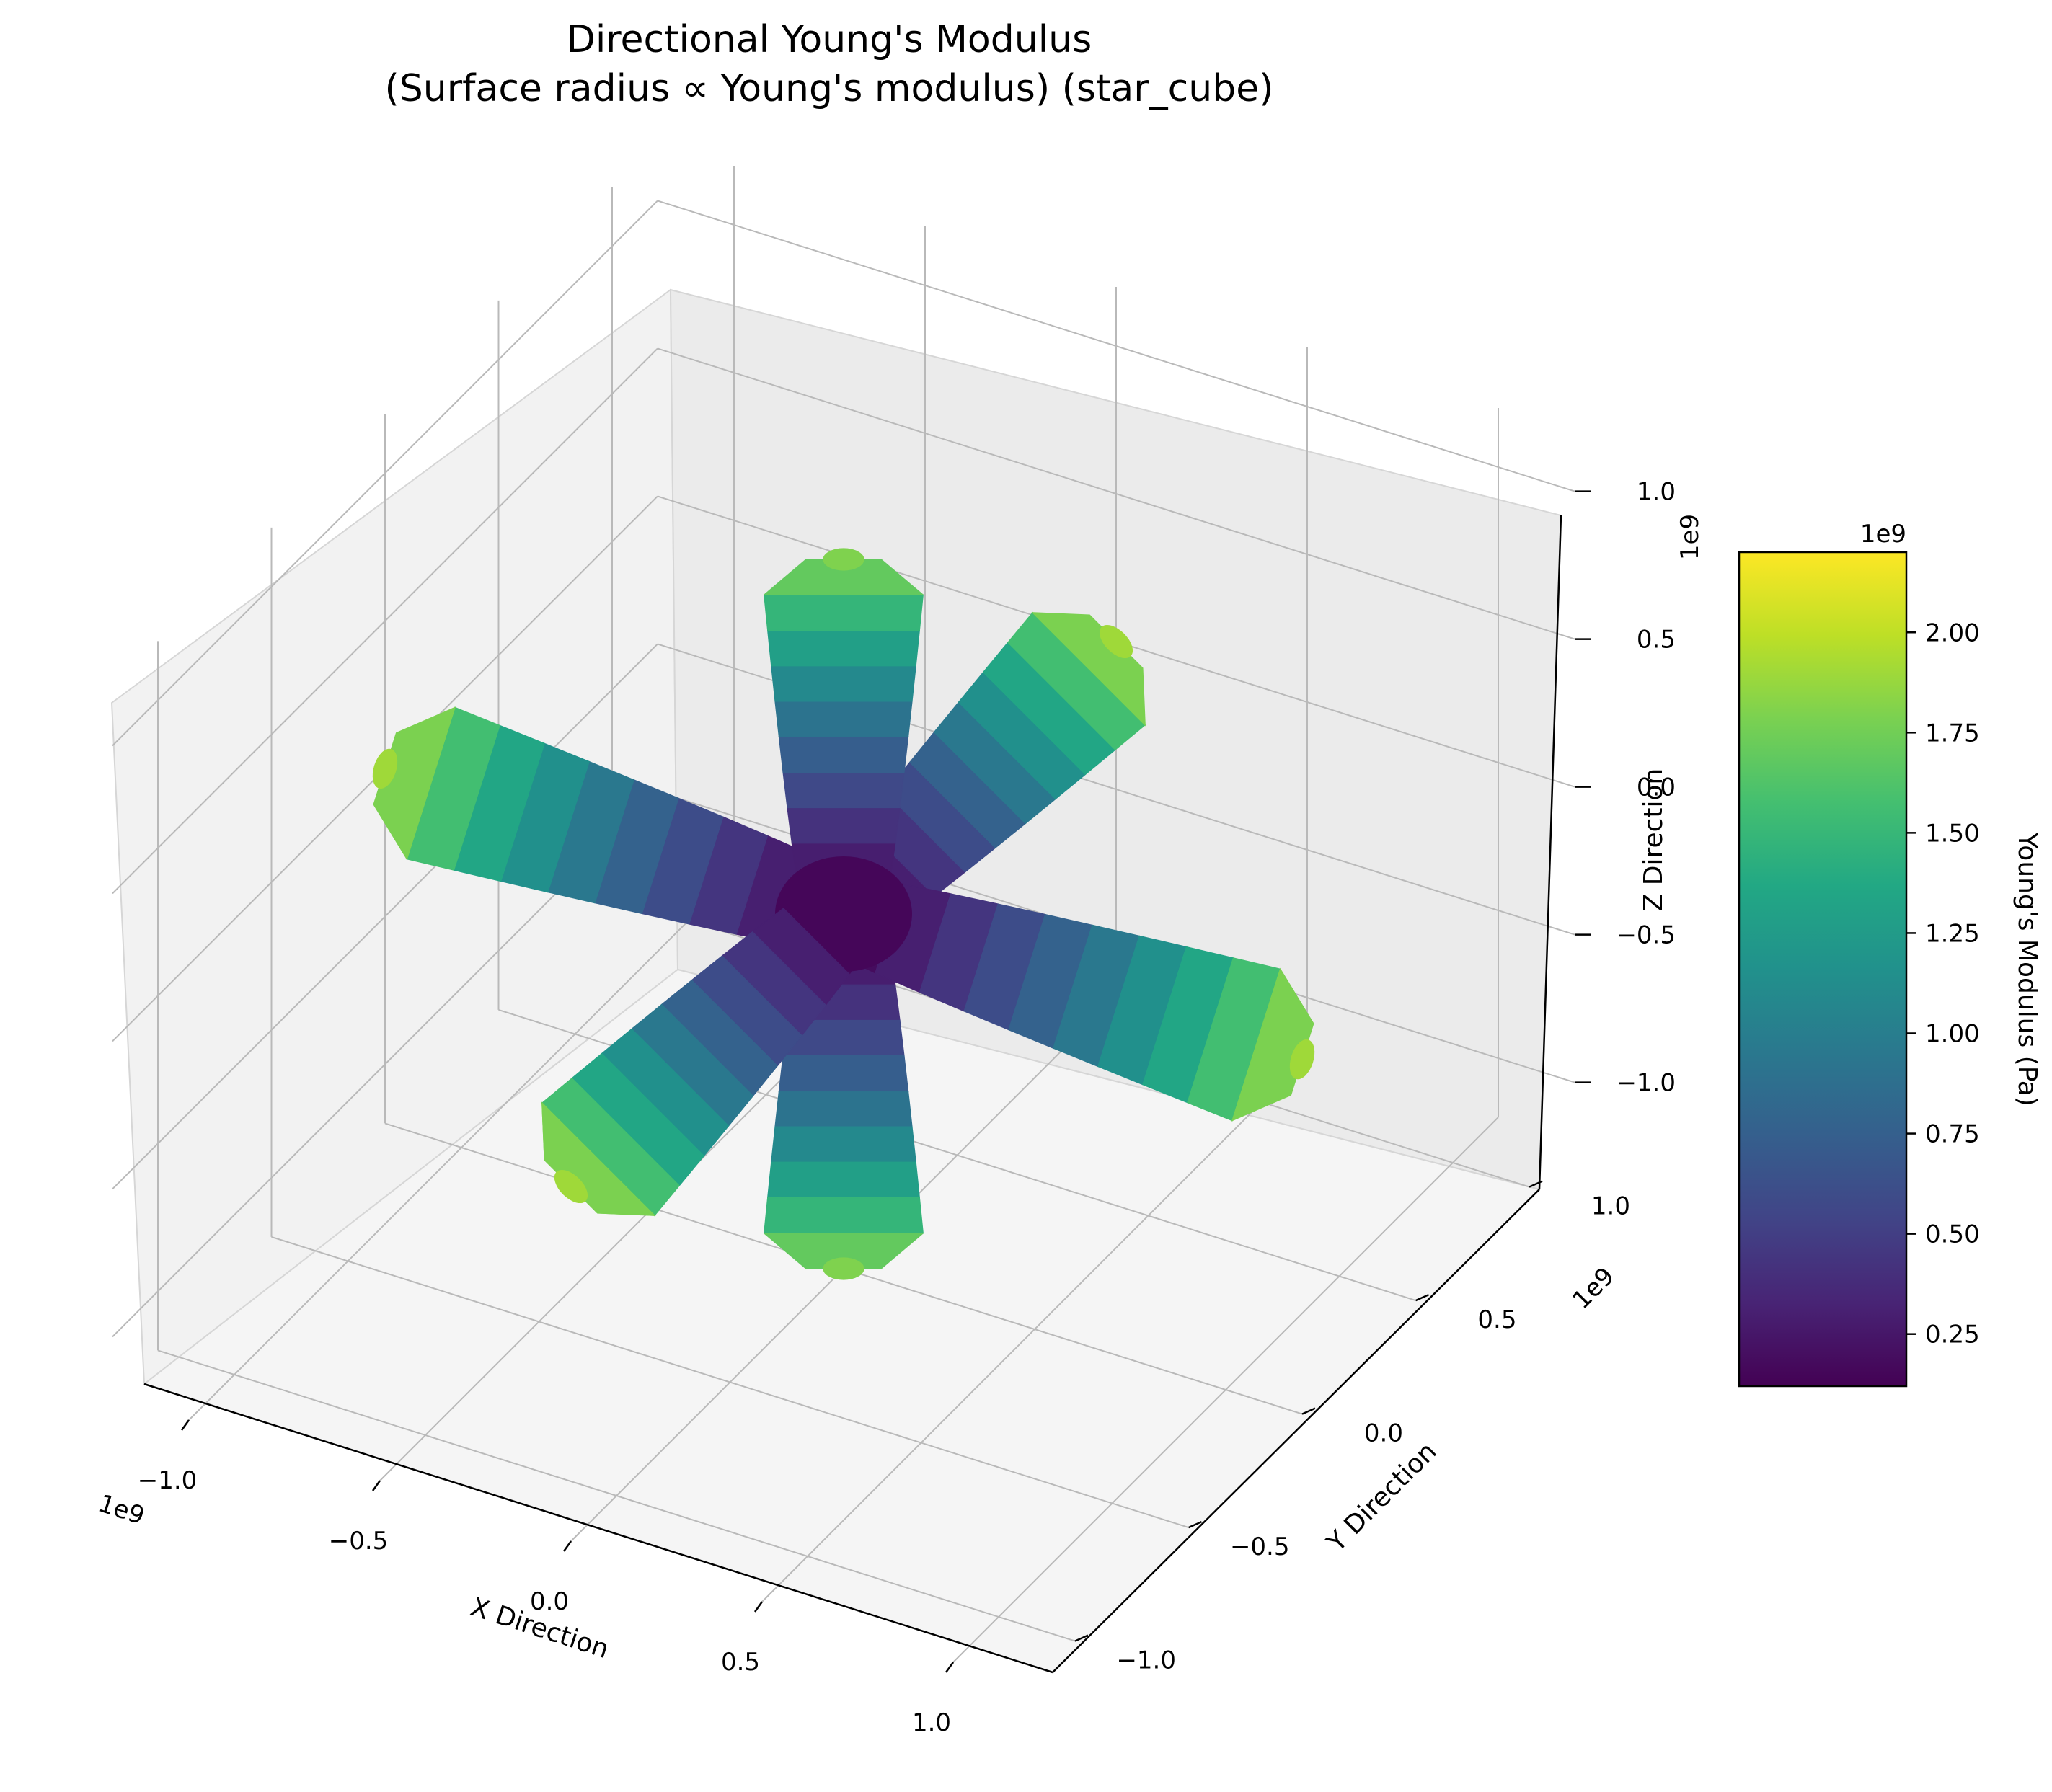  What do you see at coordinates (1296, 1431) in the screenshot?
I see `y-axis-line` at bounding box center [1296, 1431].